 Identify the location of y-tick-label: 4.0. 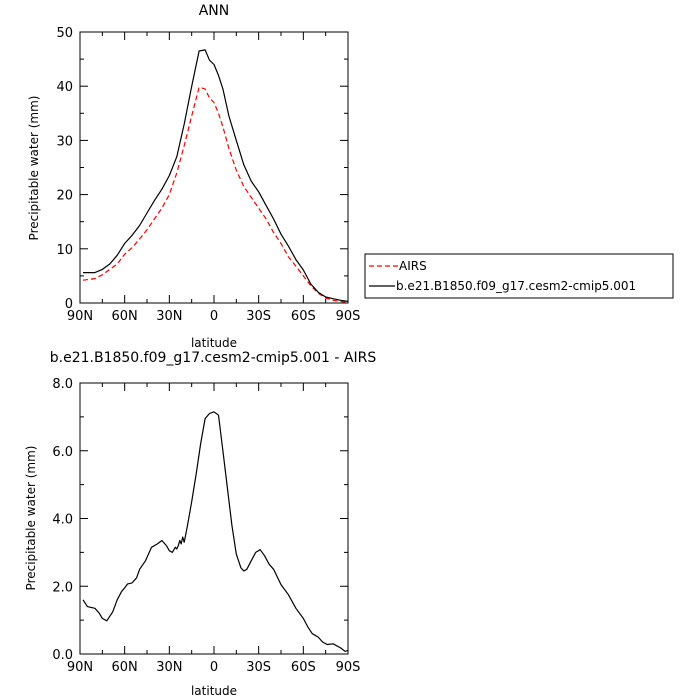
(62, 520).